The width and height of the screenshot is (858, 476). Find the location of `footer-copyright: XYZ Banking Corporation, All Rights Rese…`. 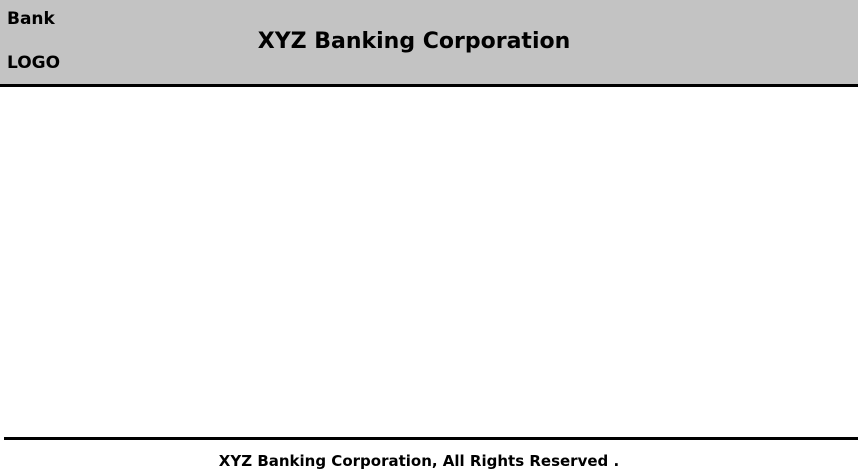

footer-copyright: XYZ Banking Corporation, All Rights Rese… is located at coordinates (419, 461).